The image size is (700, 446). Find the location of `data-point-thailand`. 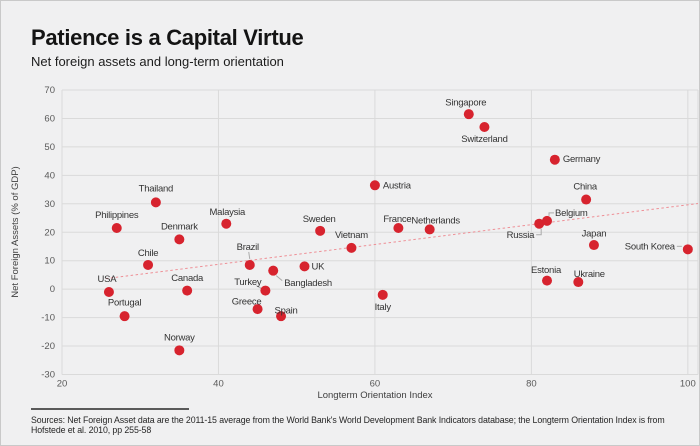

data-point-thailand is located at coordinates (155, 202).